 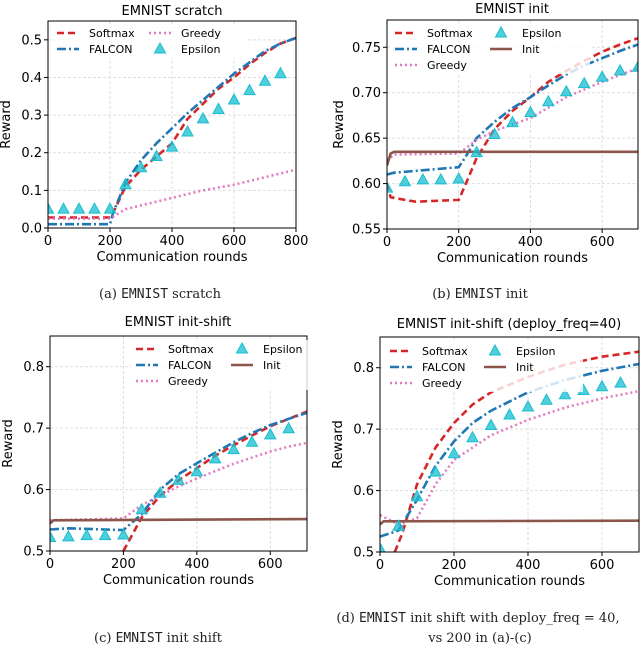 I want to click on series-line-greedy, so click(x=512, y=114).